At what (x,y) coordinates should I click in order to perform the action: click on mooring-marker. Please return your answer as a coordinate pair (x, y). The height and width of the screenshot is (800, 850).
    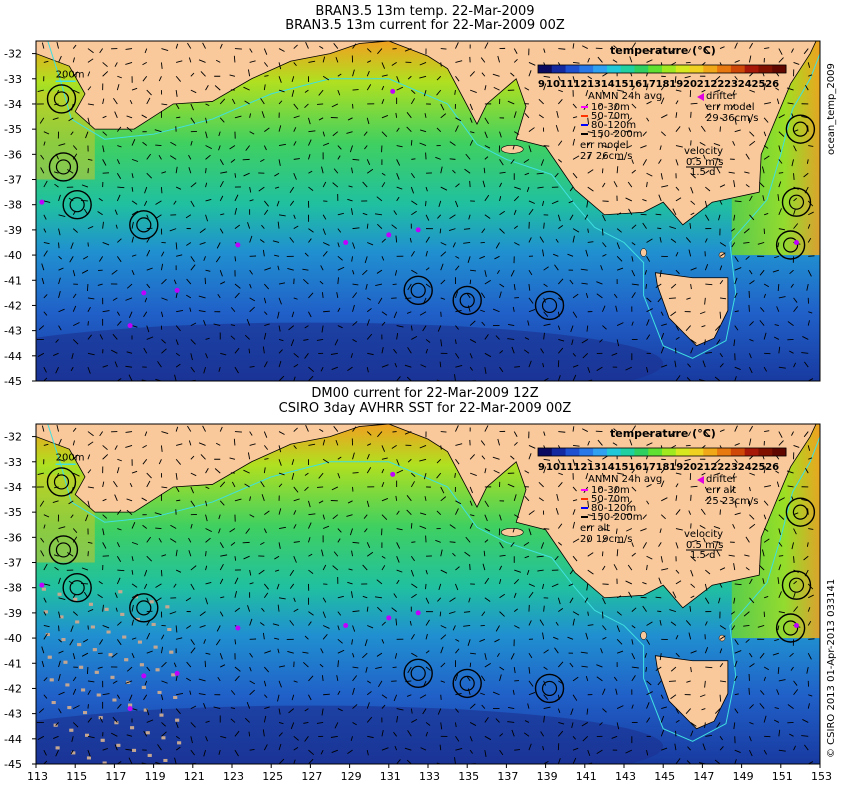
    Looking at the image, I should click on (418, 230).